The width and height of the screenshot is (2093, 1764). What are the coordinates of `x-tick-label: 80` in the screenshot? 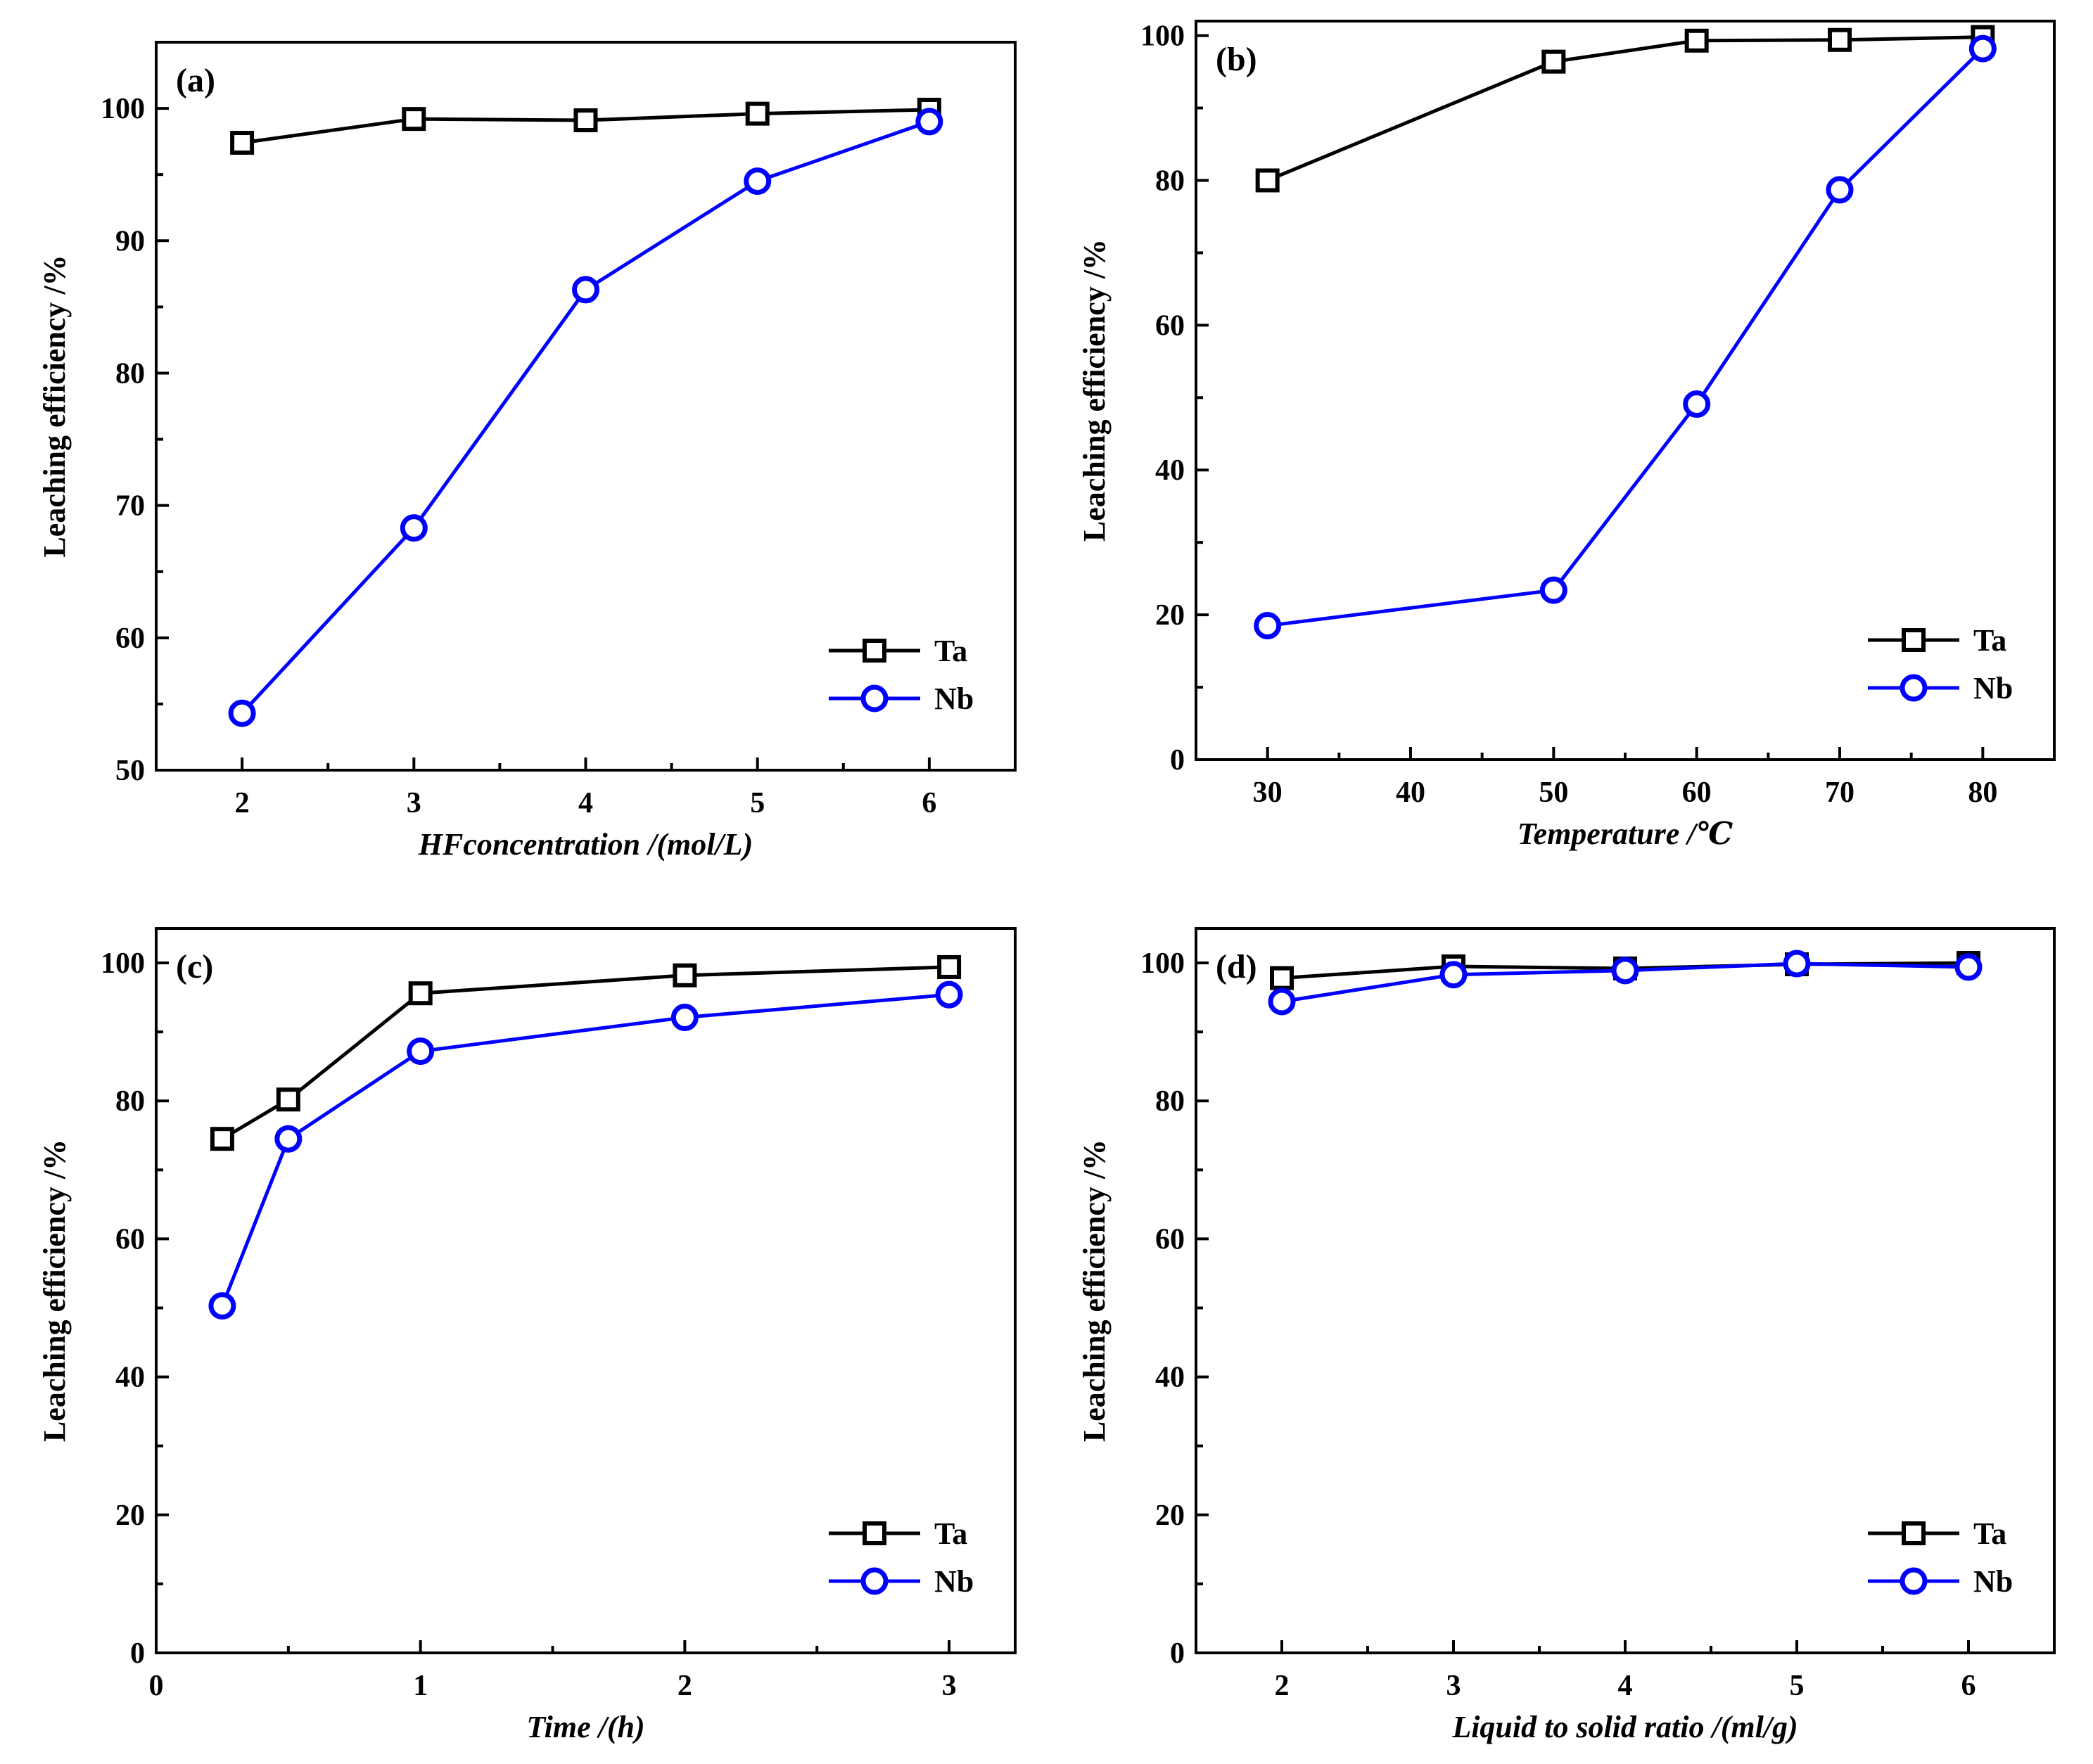 It's located at (1982, 792).